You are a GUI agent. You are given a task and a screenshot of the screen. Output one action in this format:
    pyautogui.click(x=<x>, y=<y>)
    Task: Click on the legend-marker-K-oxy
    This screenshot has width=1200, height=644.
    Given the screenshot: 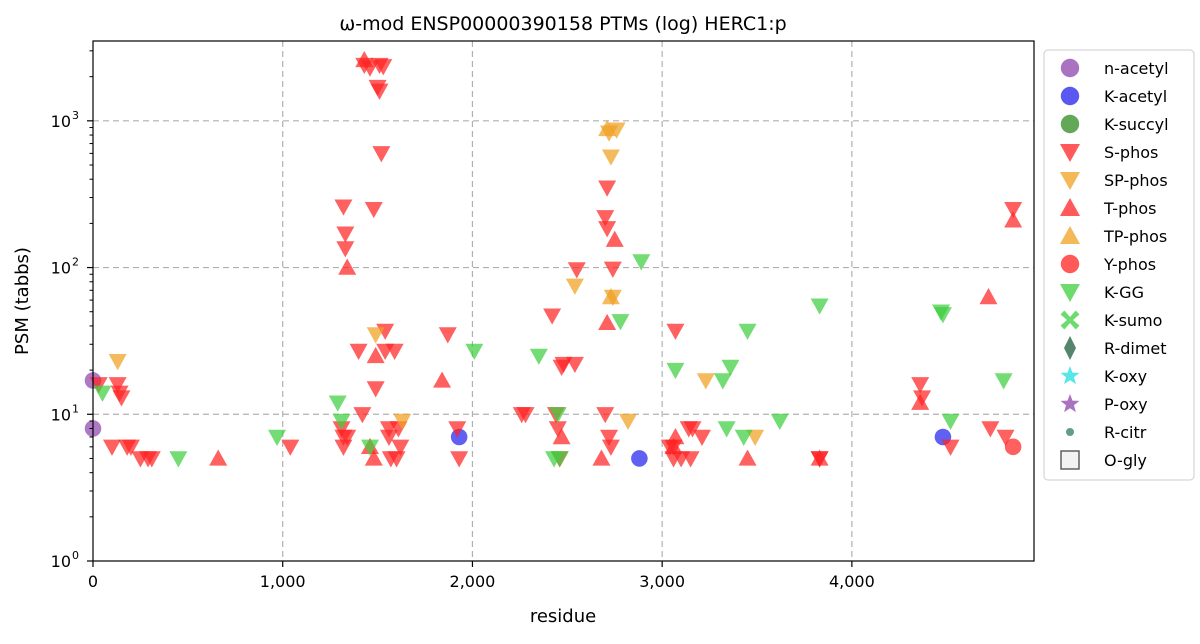 What is the action you would take?
    pyautogui.click(x=1070, y=375)
    